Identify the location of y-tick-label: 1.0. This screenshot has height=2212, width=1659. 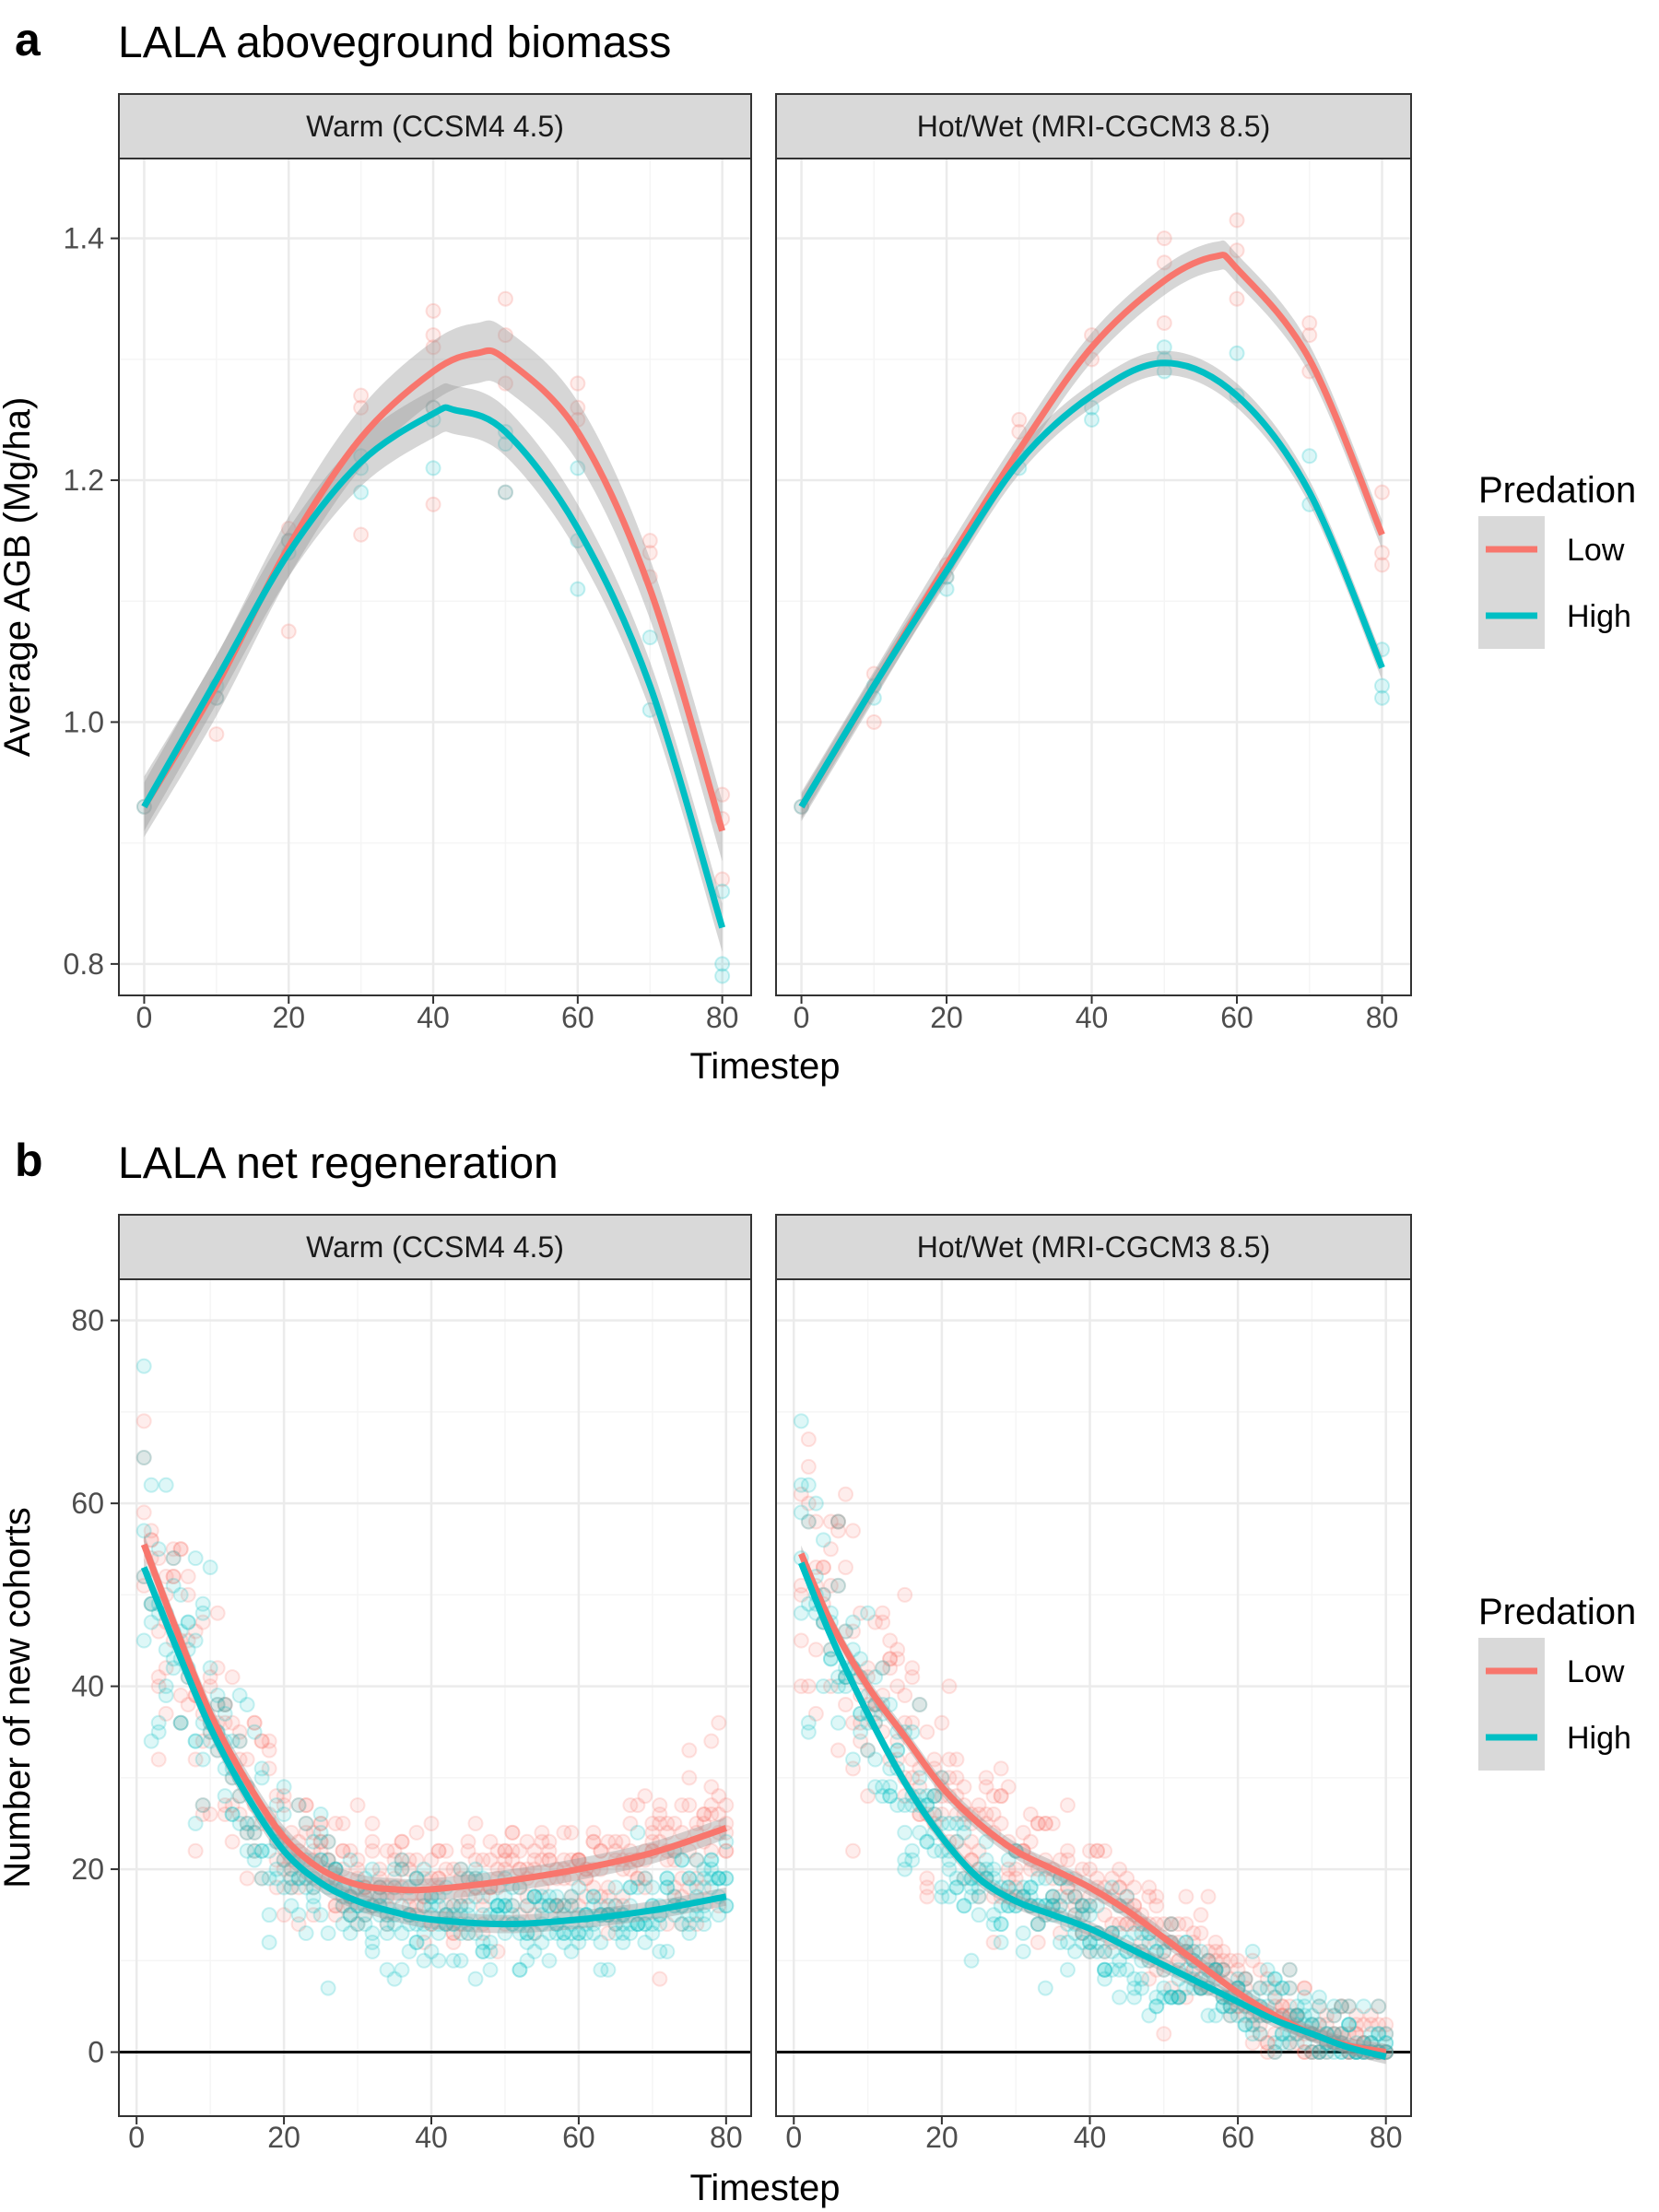
(84, 721).